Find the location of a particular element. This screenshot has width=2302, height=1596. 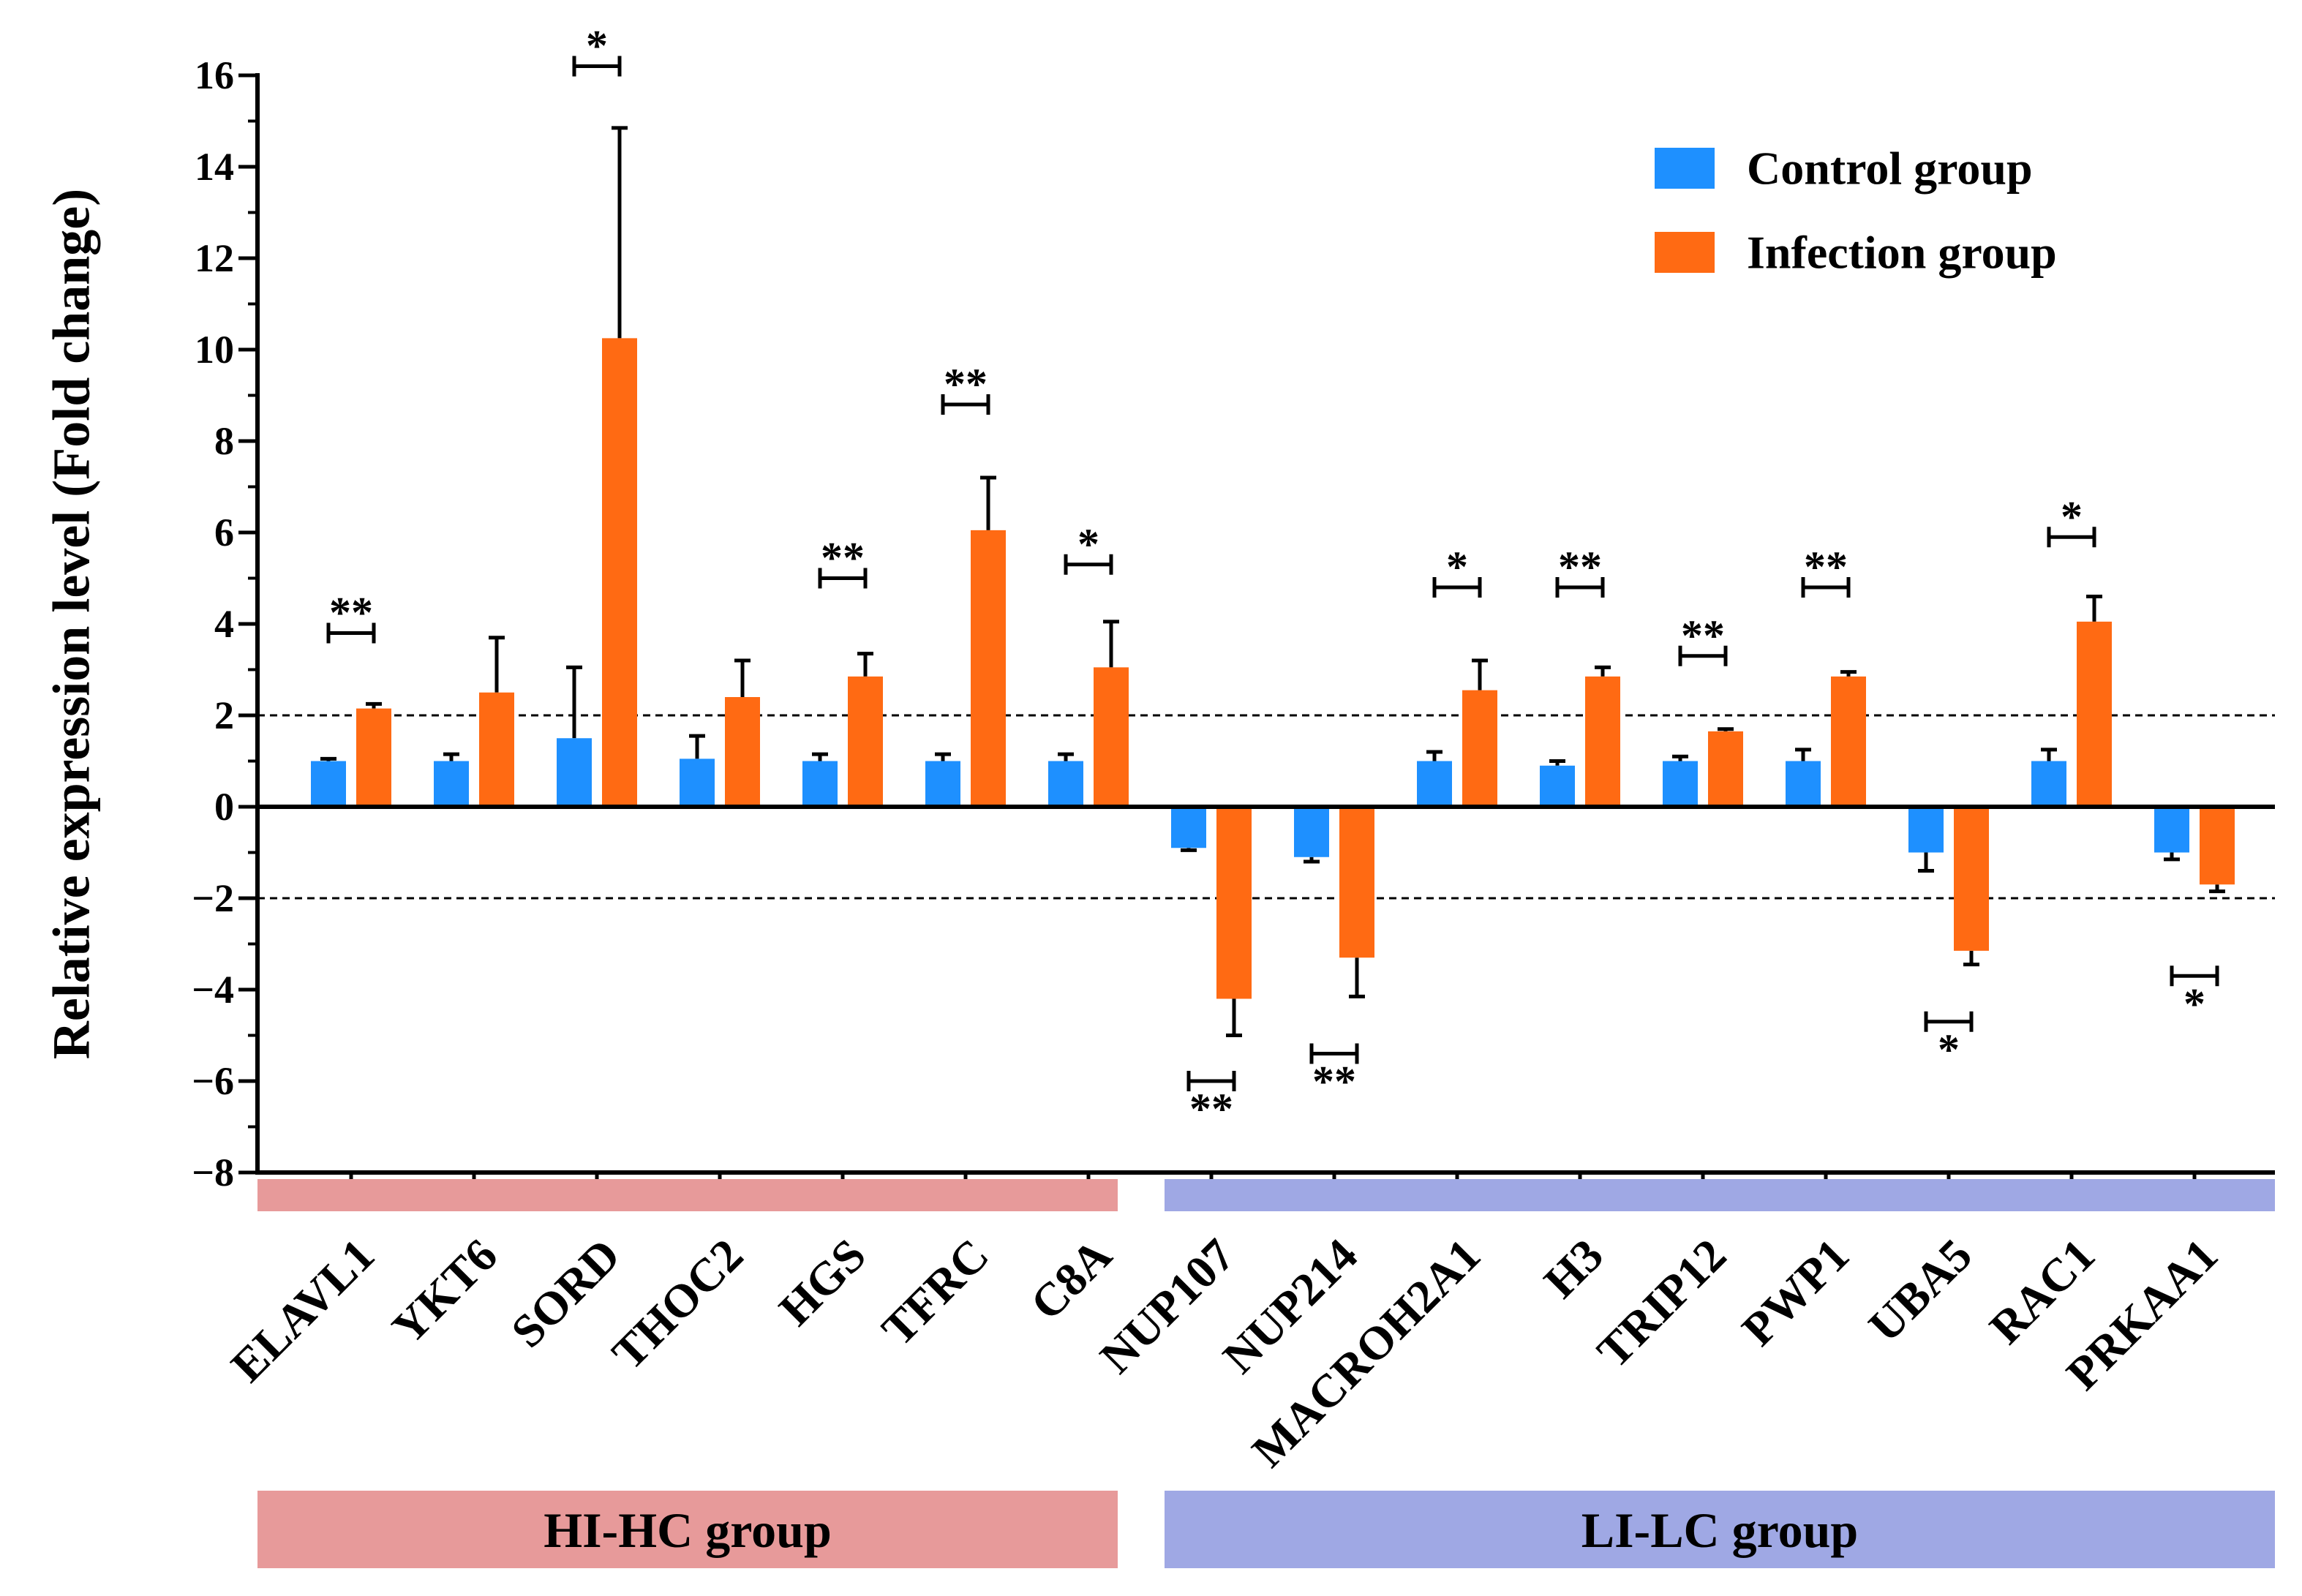

bar-trip12-infection is located at coordinates (1725, 769).